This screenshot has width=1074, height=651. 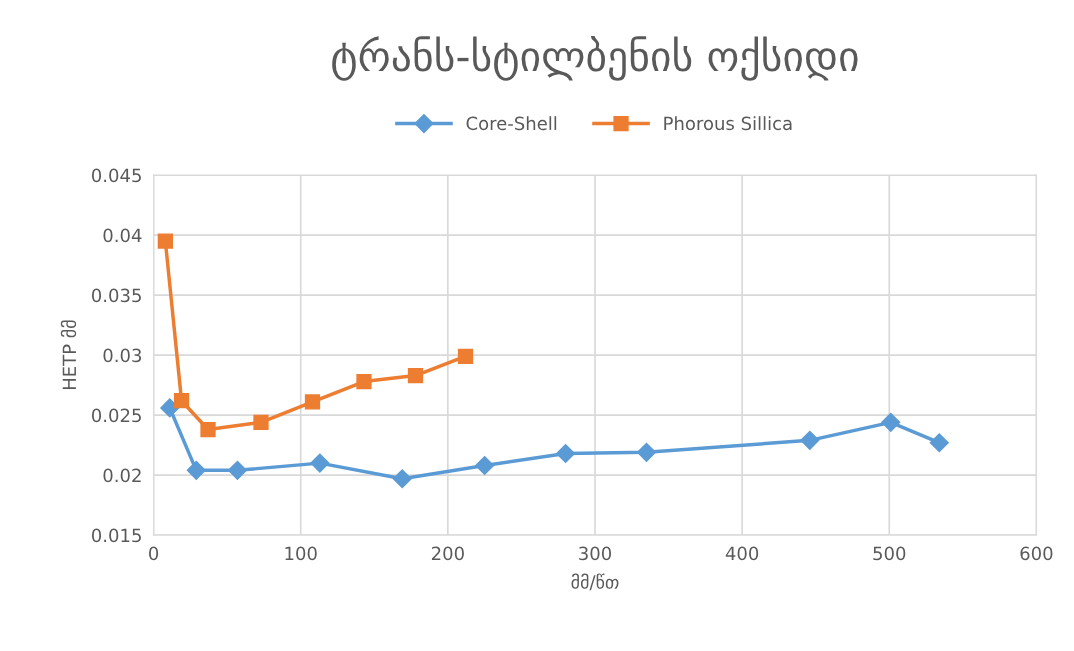 I want to click on y-axis-title: HETP მმ, so click(x=68, y=355).